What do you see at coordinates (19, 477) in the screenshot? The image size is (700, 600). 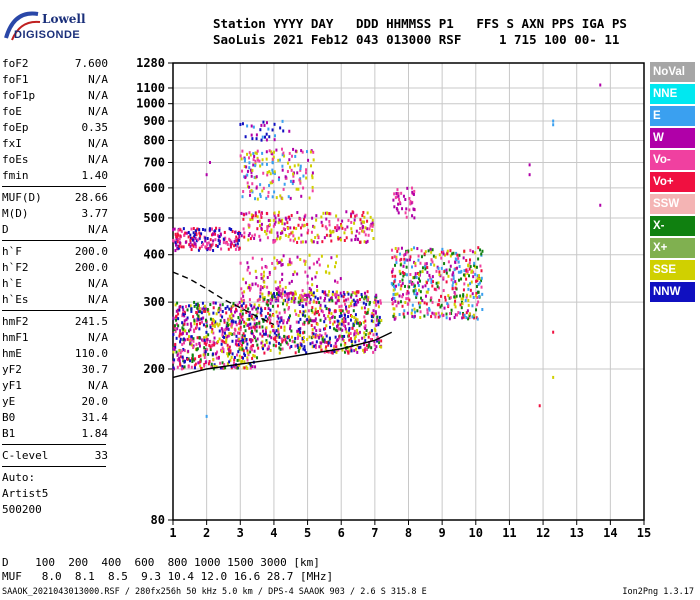 I see `auto-label: Auto:` at bounding box center [19, 477].